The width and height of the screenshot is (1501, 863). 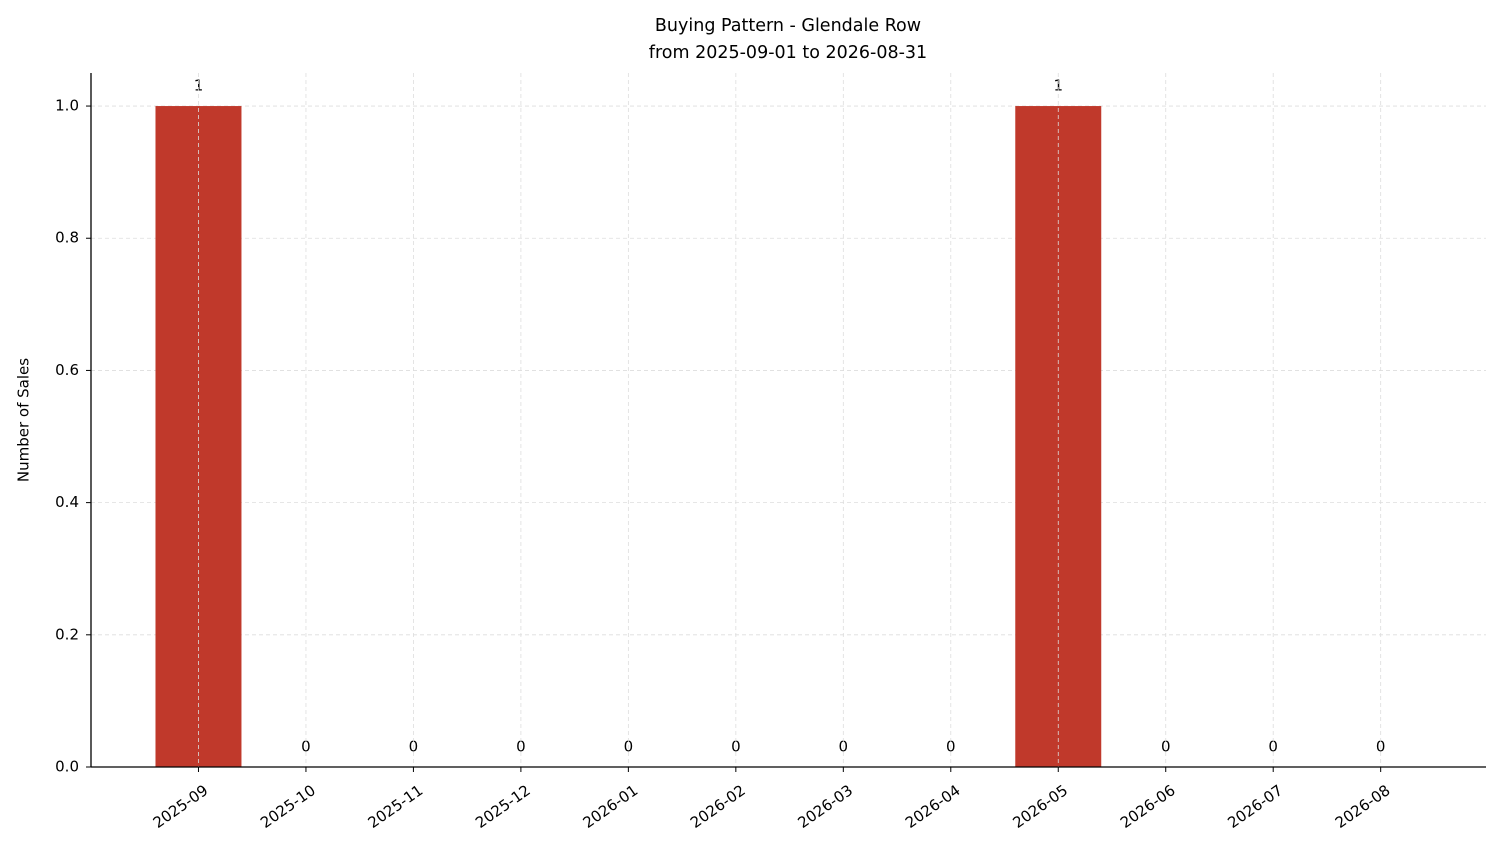 What do you see at coordinates (1040, 806) in the screenshot?
I see `x-tick-label: 2026-05` at bounding box center [1040, 806].